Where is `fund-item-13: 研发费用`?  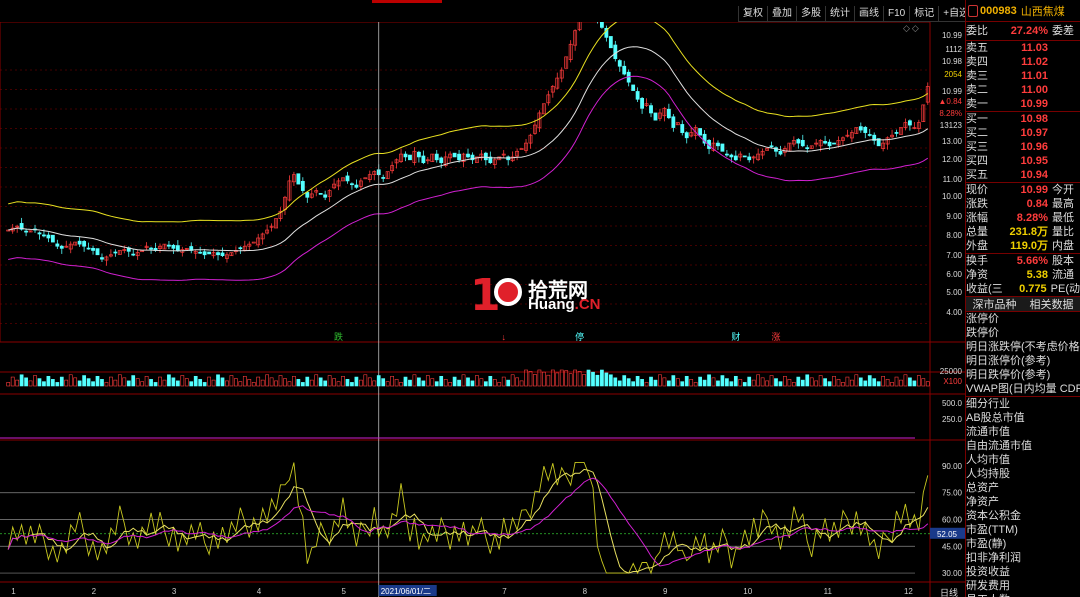
fund-item-13: 研发费用 is located at coordinates (988, 586).